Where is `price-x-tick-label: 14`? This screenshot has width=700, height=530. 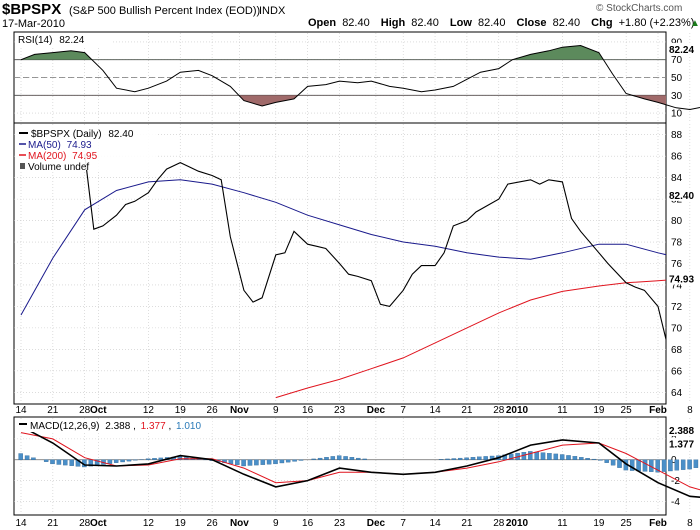 price-x-tick-label: 14 is located at coordinates (21, 410).